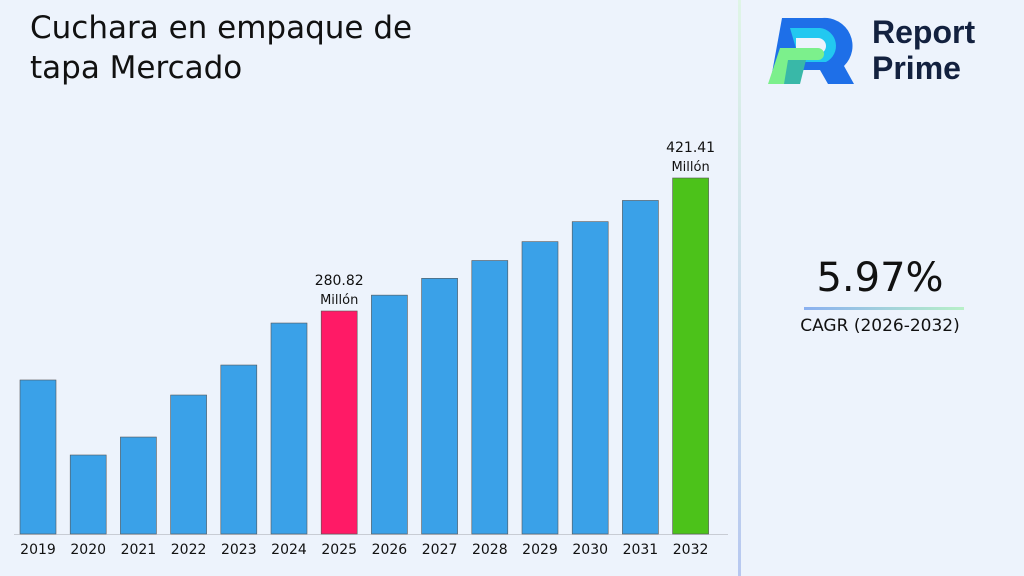 The width and height of the screenshot is (1024, 576). What do you see at coordinates (189, 550) in the screenshot?
I see `x-tick-label: 2022` at bounding box center [189, 550].